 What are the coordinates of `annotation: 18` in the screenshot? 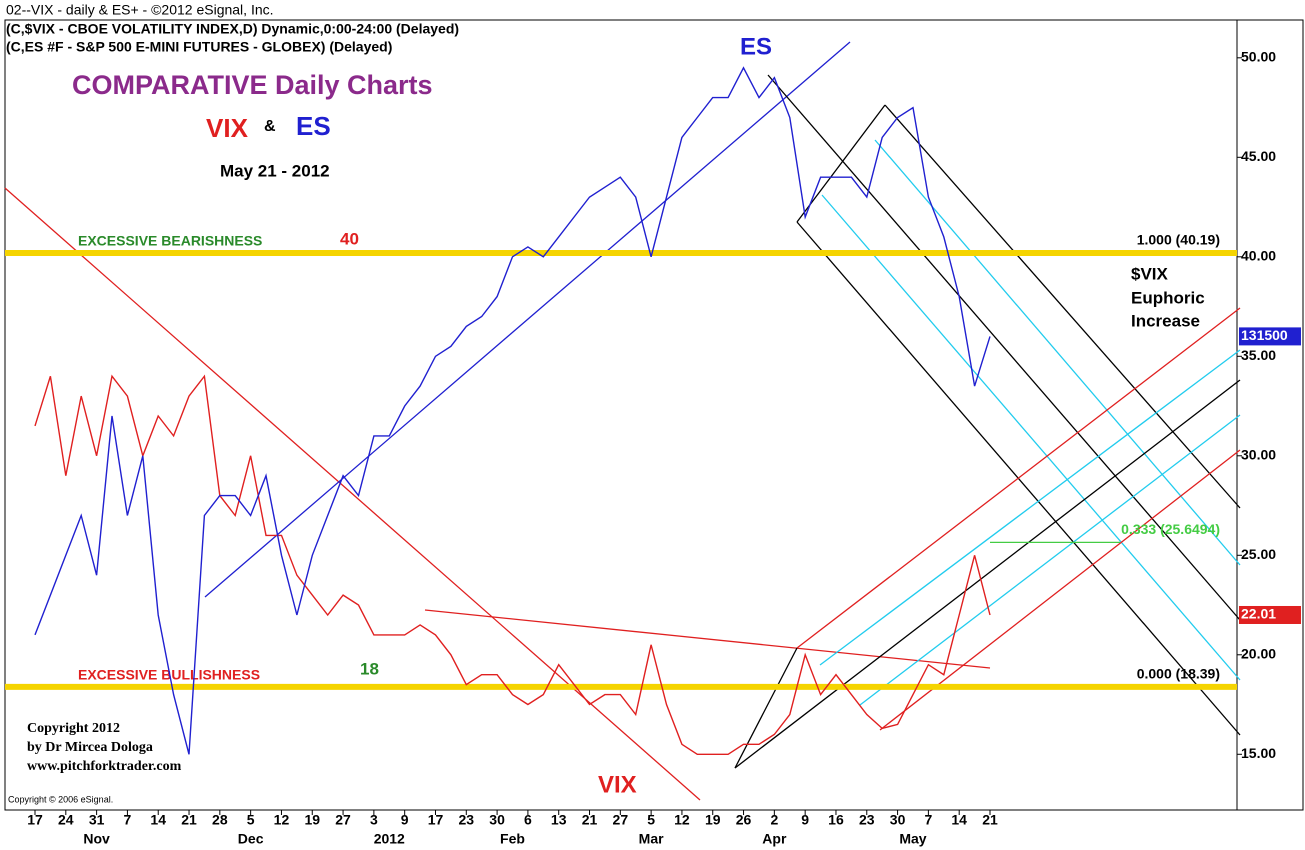 It's located at (369, 668).